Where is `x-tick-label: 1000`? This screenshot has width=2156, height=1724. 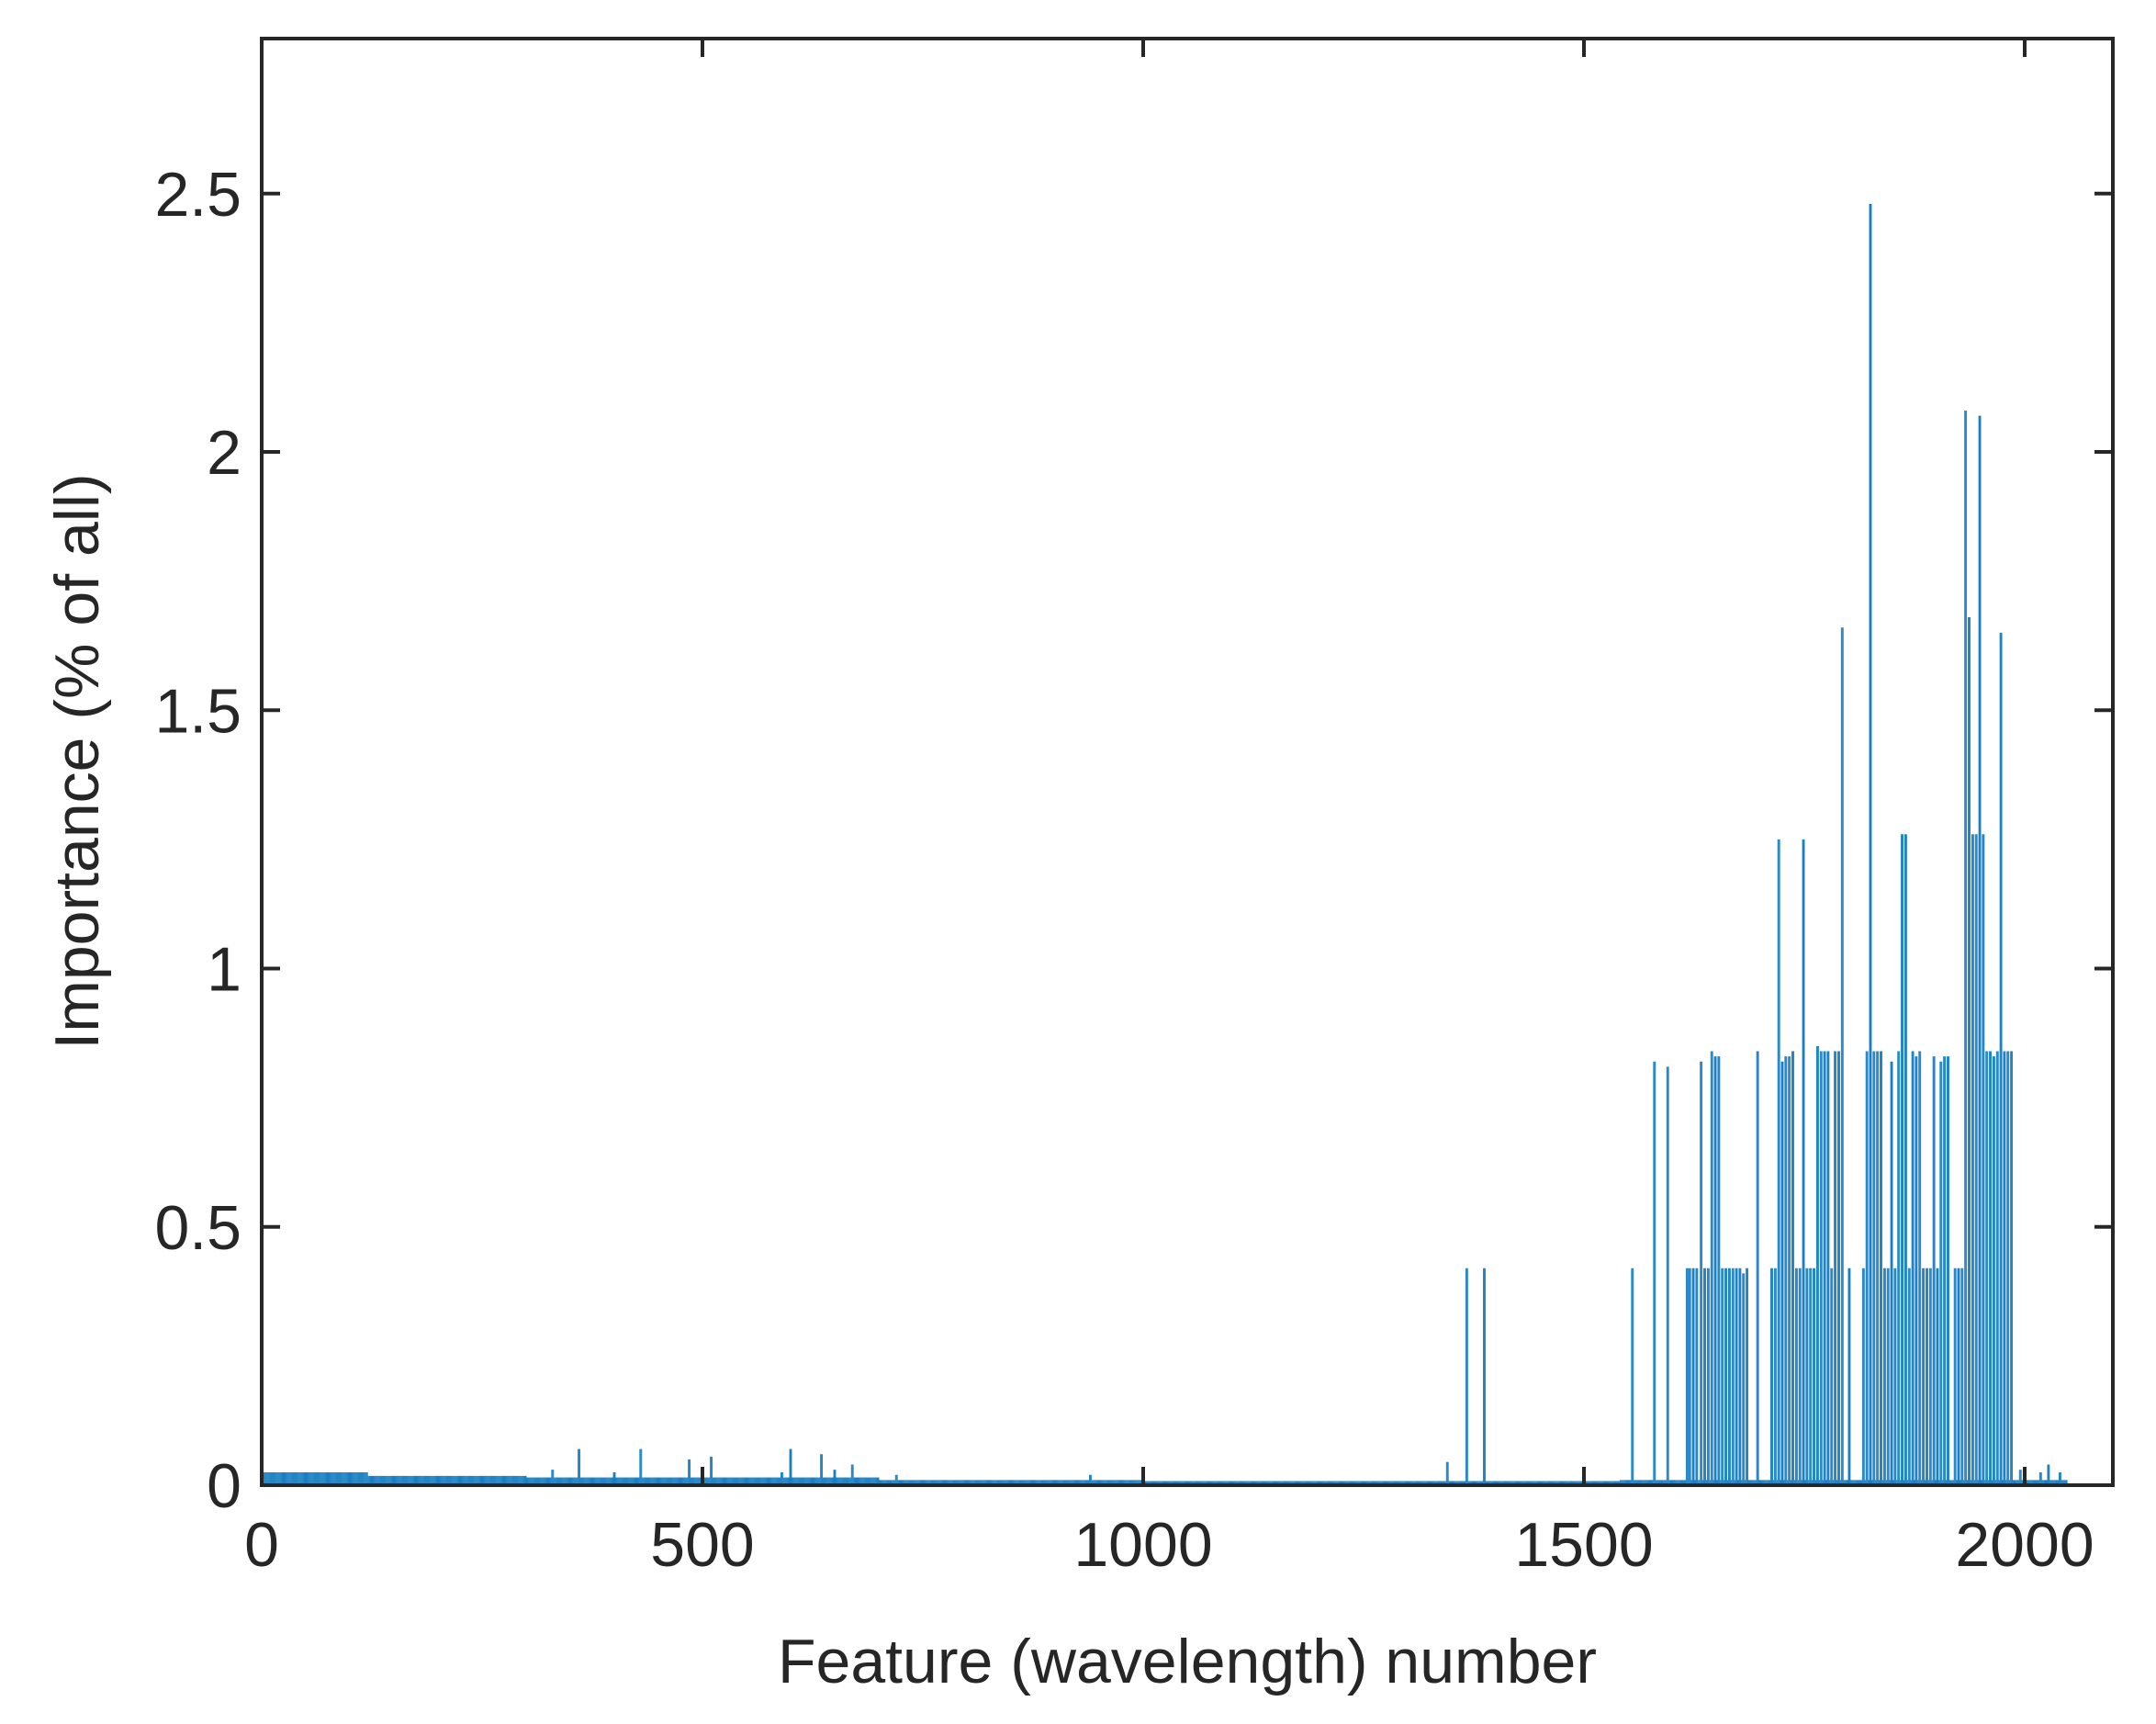 x-tick-label: 1000 is located at coordinates (1142, 1545).